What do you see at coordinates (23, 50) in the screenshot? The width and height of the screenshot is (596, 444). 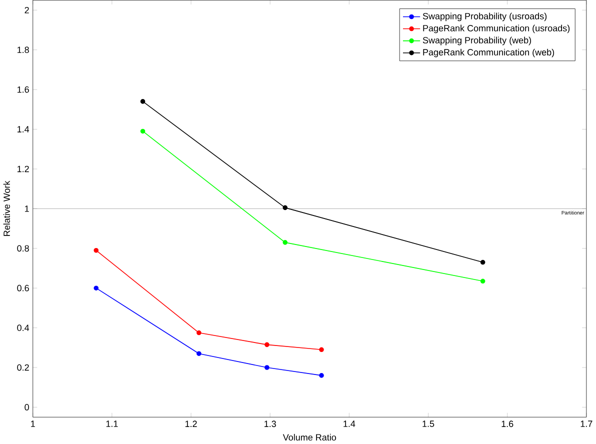 I see `y-tick-label: 1.8` at bounding box center [23, 50].